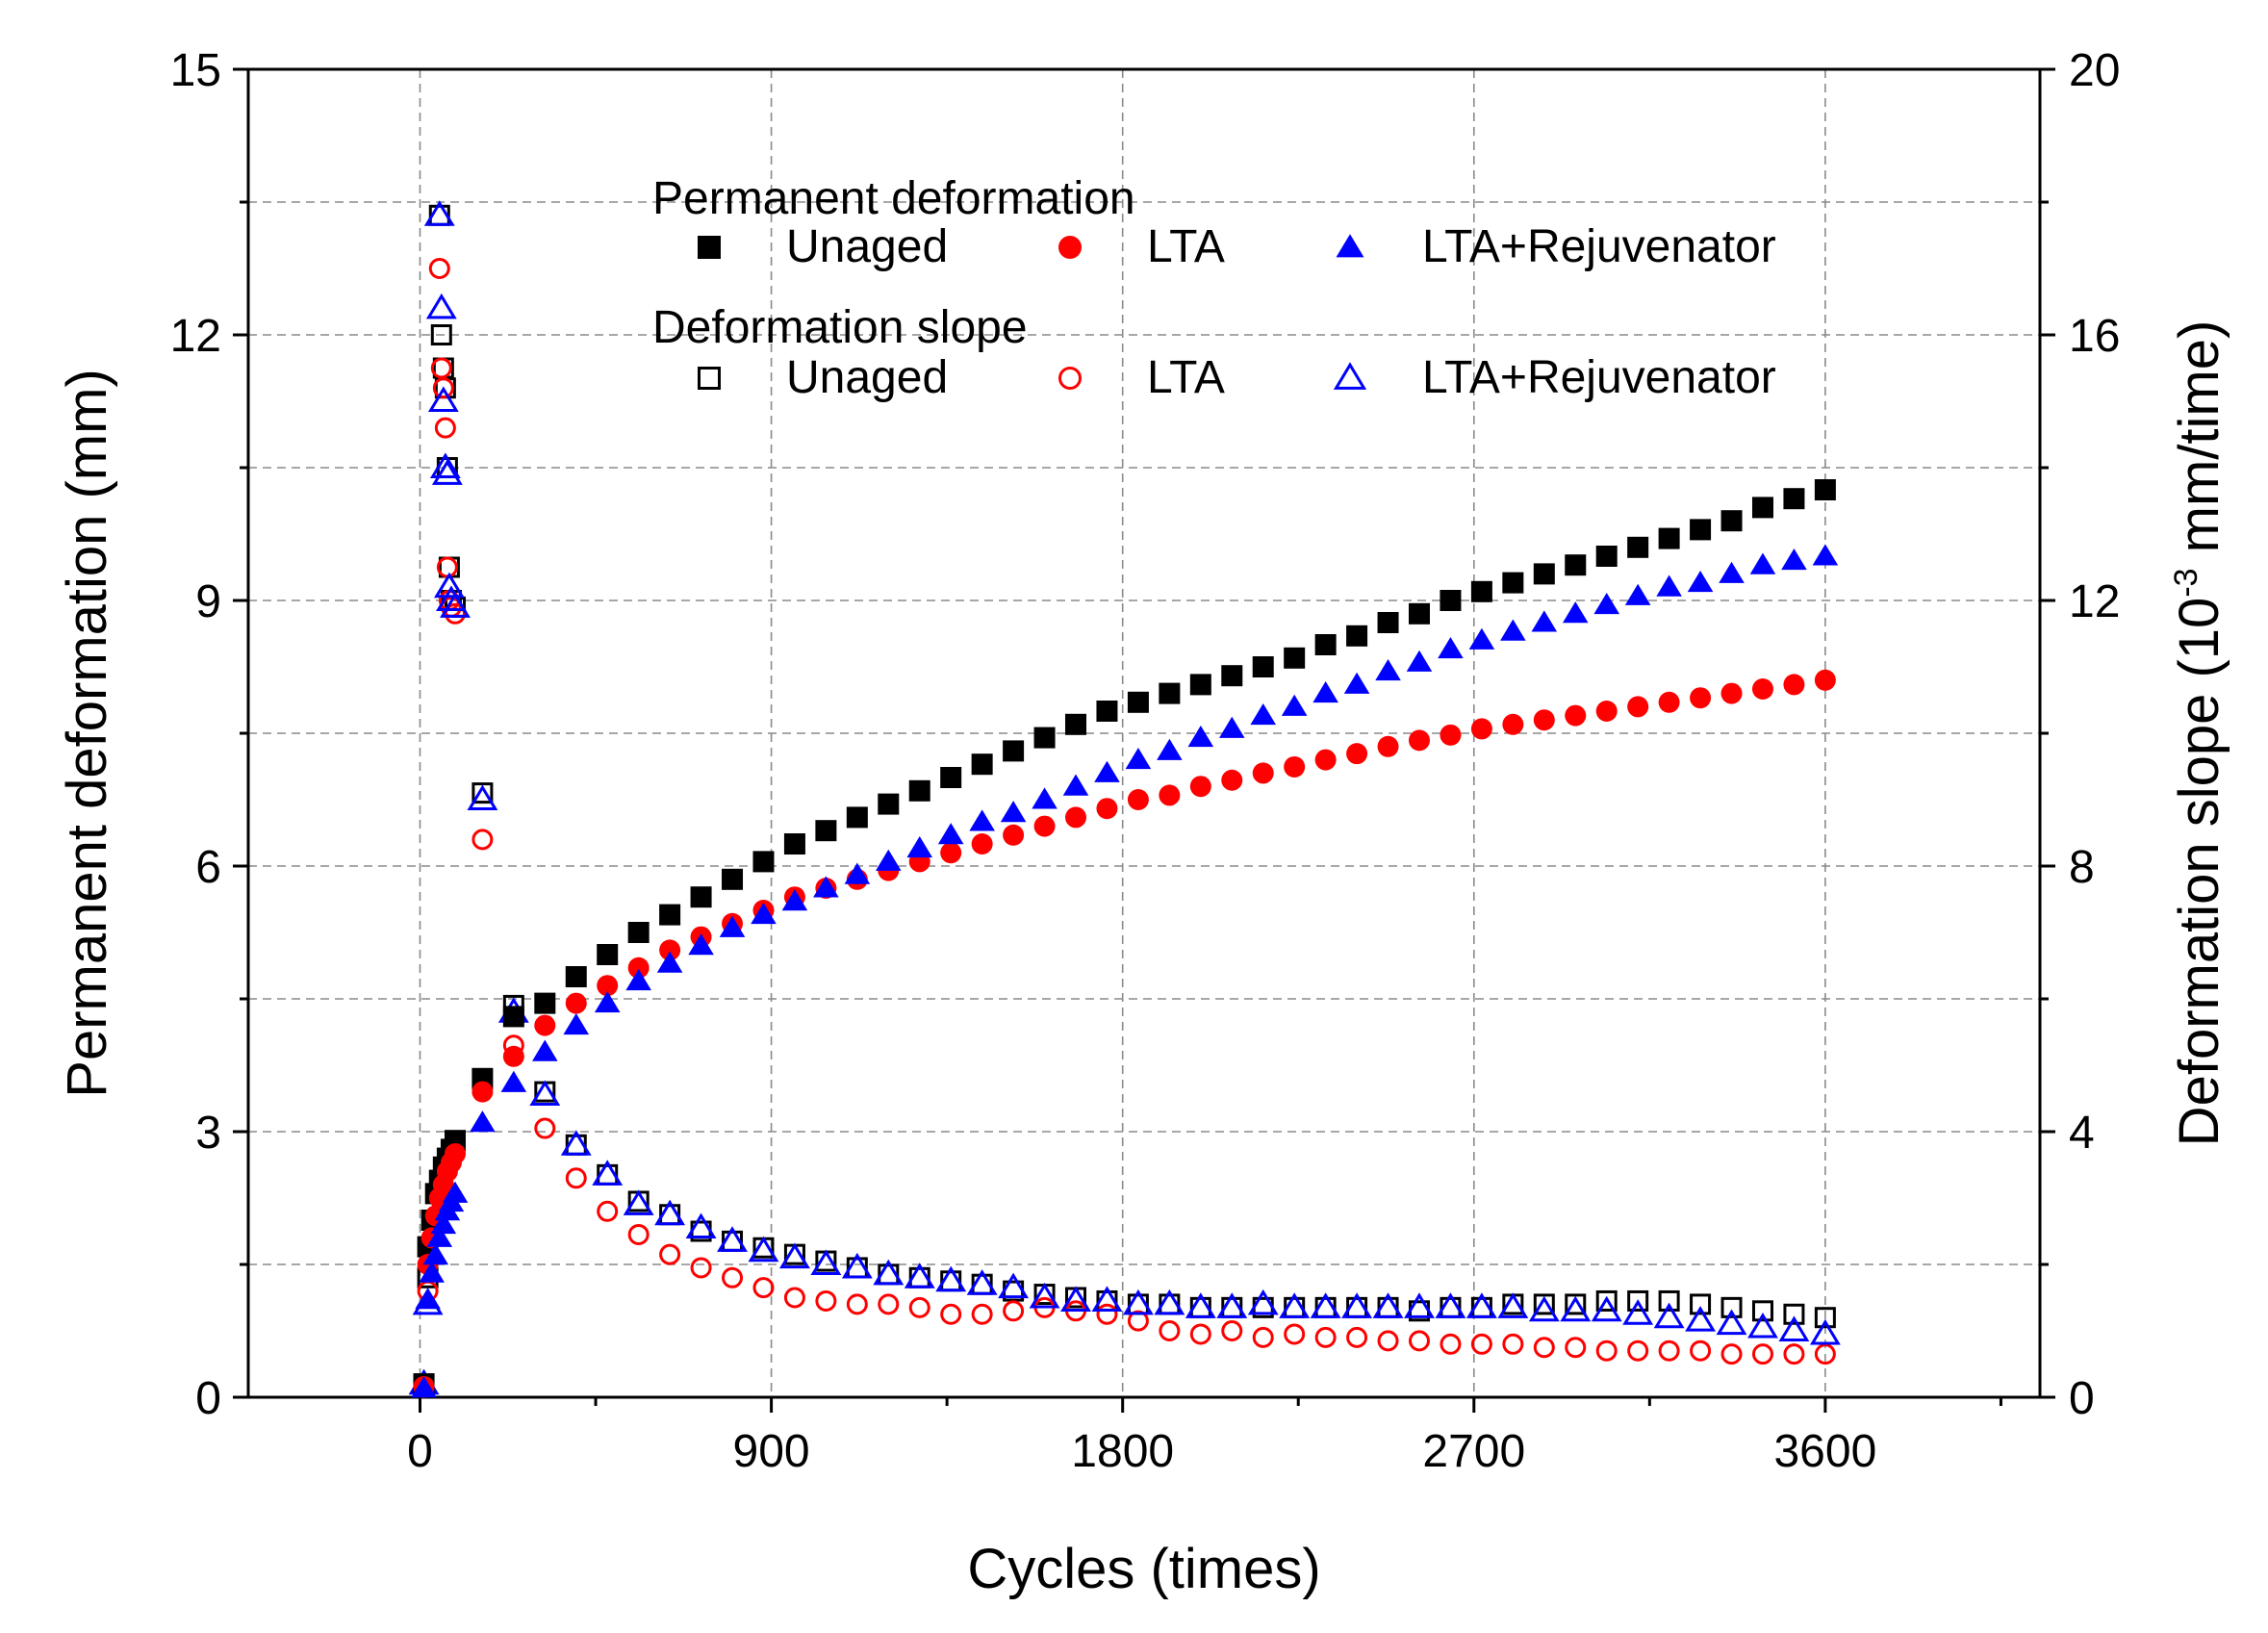 The width and height of the screenshot is (2268, 1633). I want to click on legend-label: Unaged, so click(867, 246).